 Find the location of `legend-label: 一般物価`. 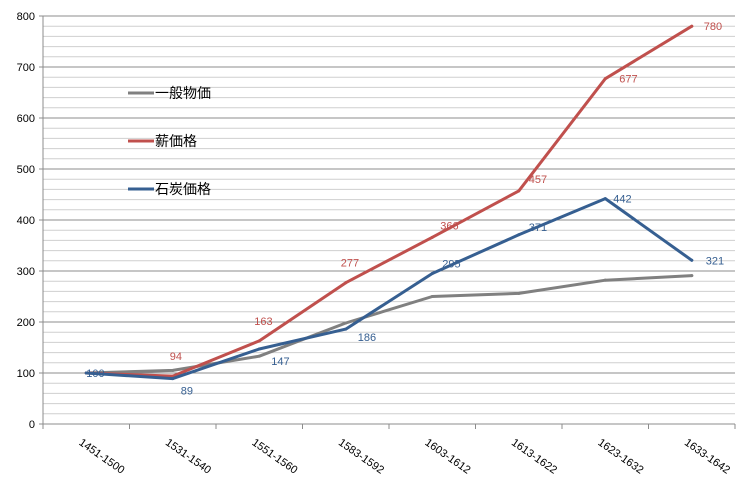

legend-label: 一般物価 is located at coordinates (183, 94).